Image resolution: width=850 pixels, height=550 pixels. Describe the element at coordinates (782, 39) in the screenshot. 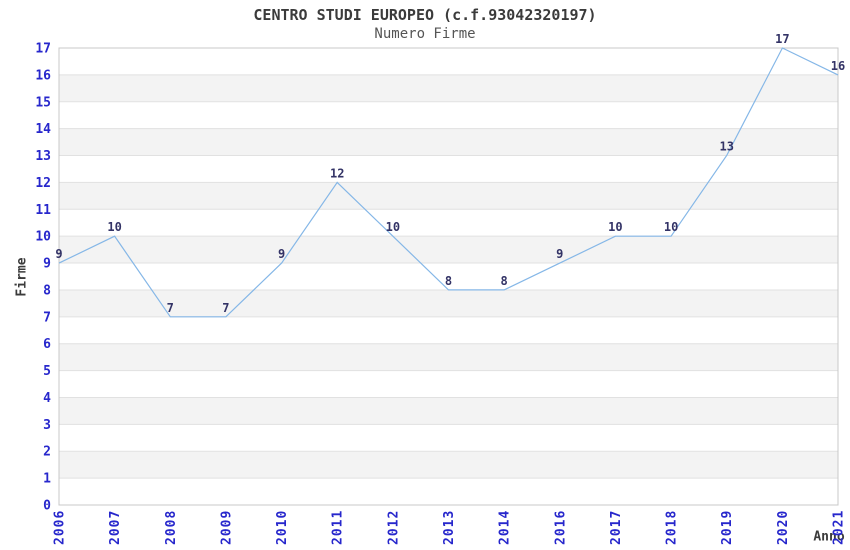

I see `data-label: 17` at that location.